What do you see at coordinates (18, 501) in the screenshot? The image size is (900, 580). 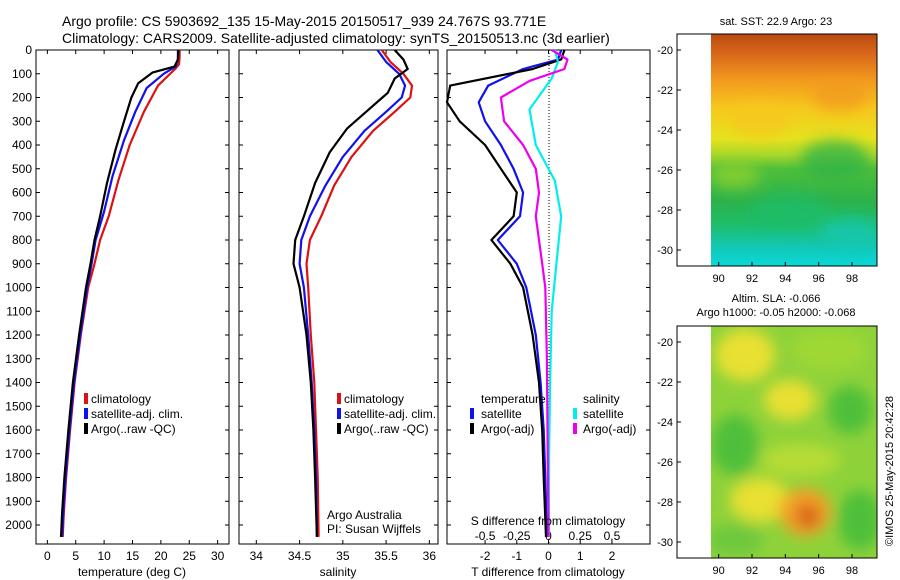 I see `y-tick-label: 1900` at bounding box center [18, 501].